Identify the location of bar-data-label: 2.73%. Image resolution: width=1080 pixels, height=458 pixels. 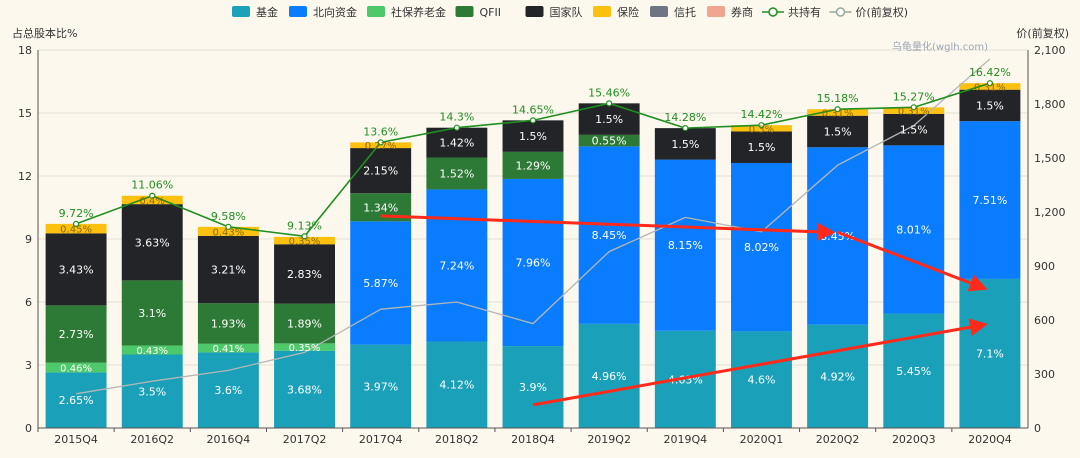
(76, 334).